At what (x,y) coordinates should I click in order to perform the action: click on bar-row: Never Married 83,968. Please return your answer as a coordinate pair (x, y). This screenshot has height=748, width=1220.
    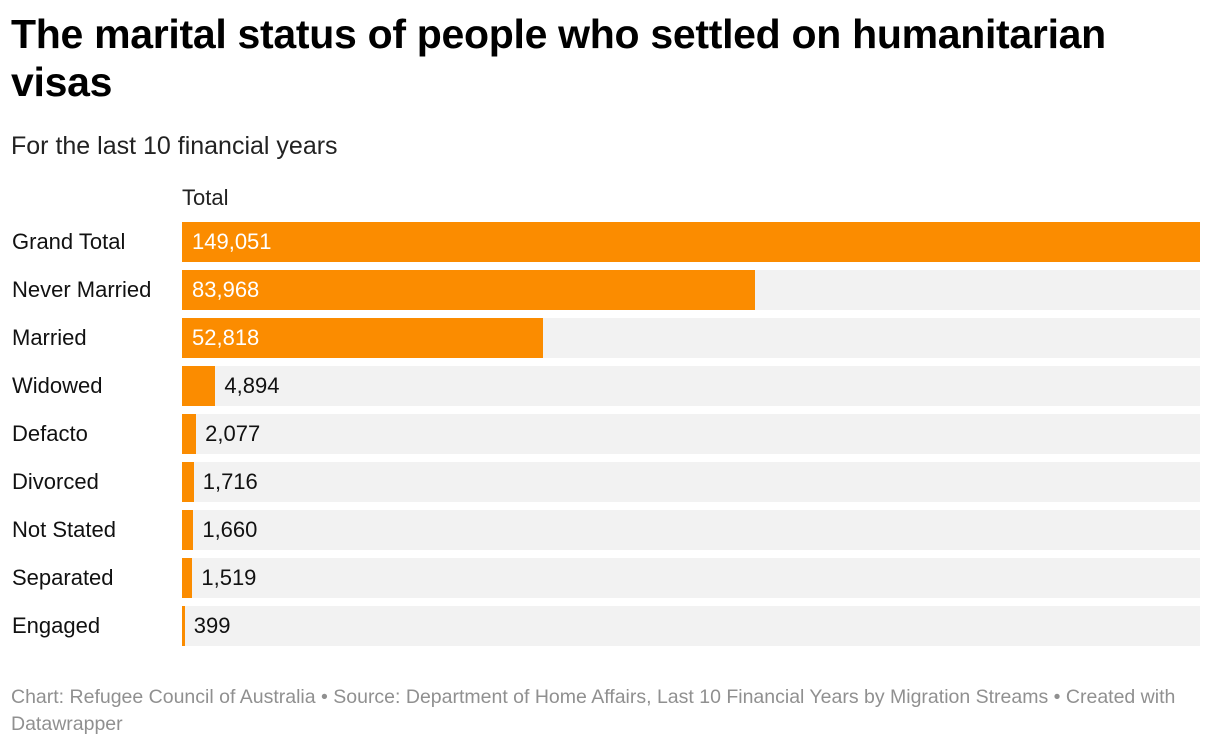
    Looking at the image, I should click on (610, 290).